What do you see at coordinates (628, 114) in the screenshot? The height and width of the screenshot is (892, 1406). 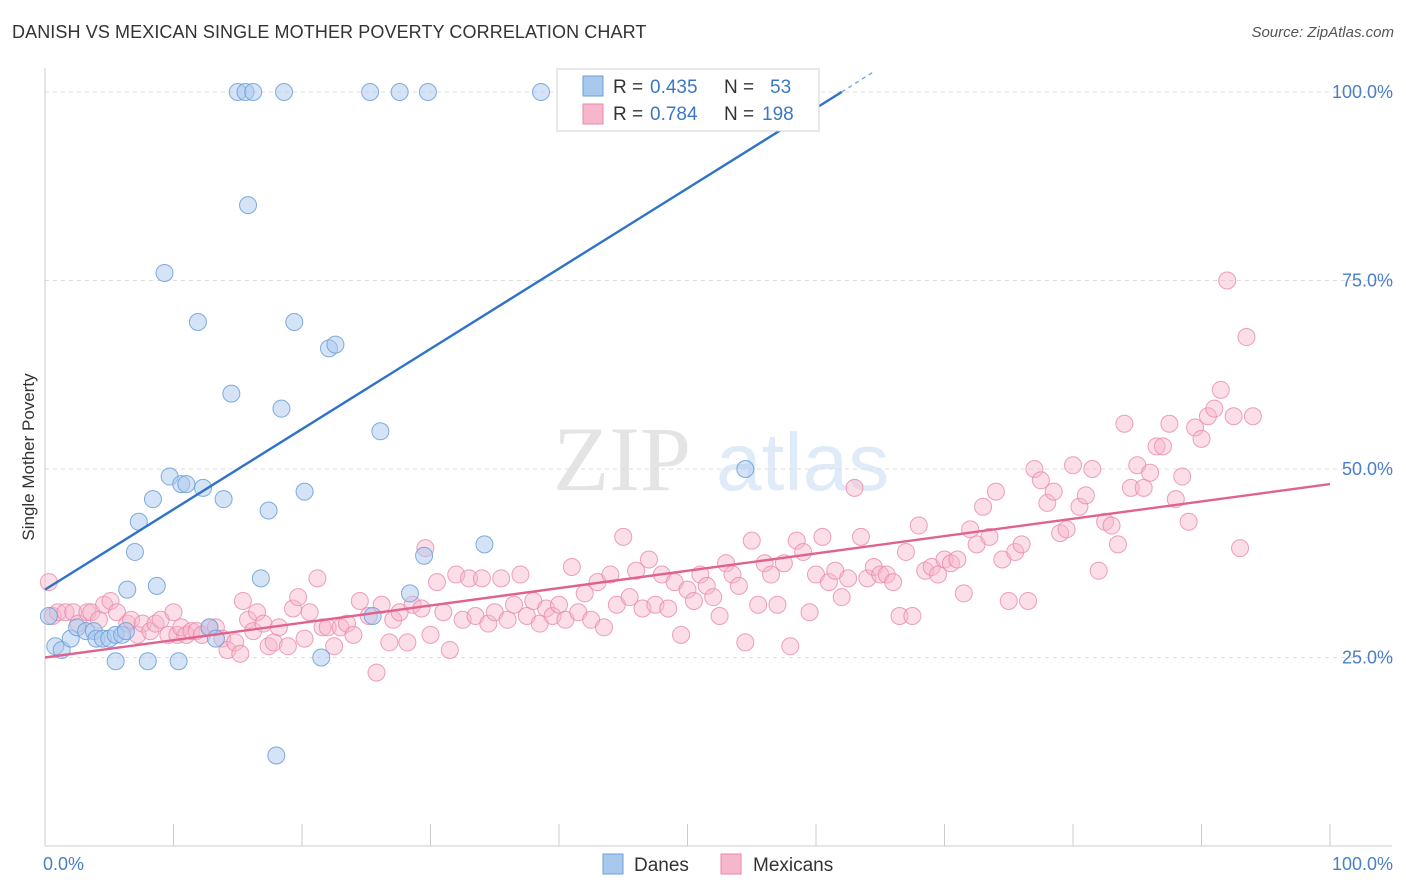 I see `legend-mexicans-r-label: R =` at bounding box center [628, 114].